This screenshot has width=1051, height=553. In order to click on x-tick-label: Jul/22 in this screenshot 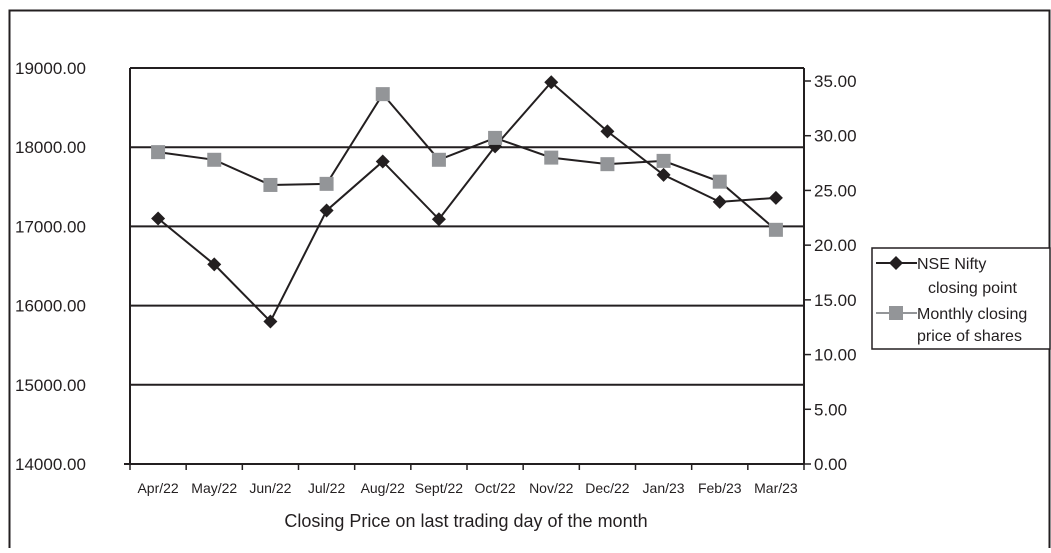, I will do `click(327, 488)`.